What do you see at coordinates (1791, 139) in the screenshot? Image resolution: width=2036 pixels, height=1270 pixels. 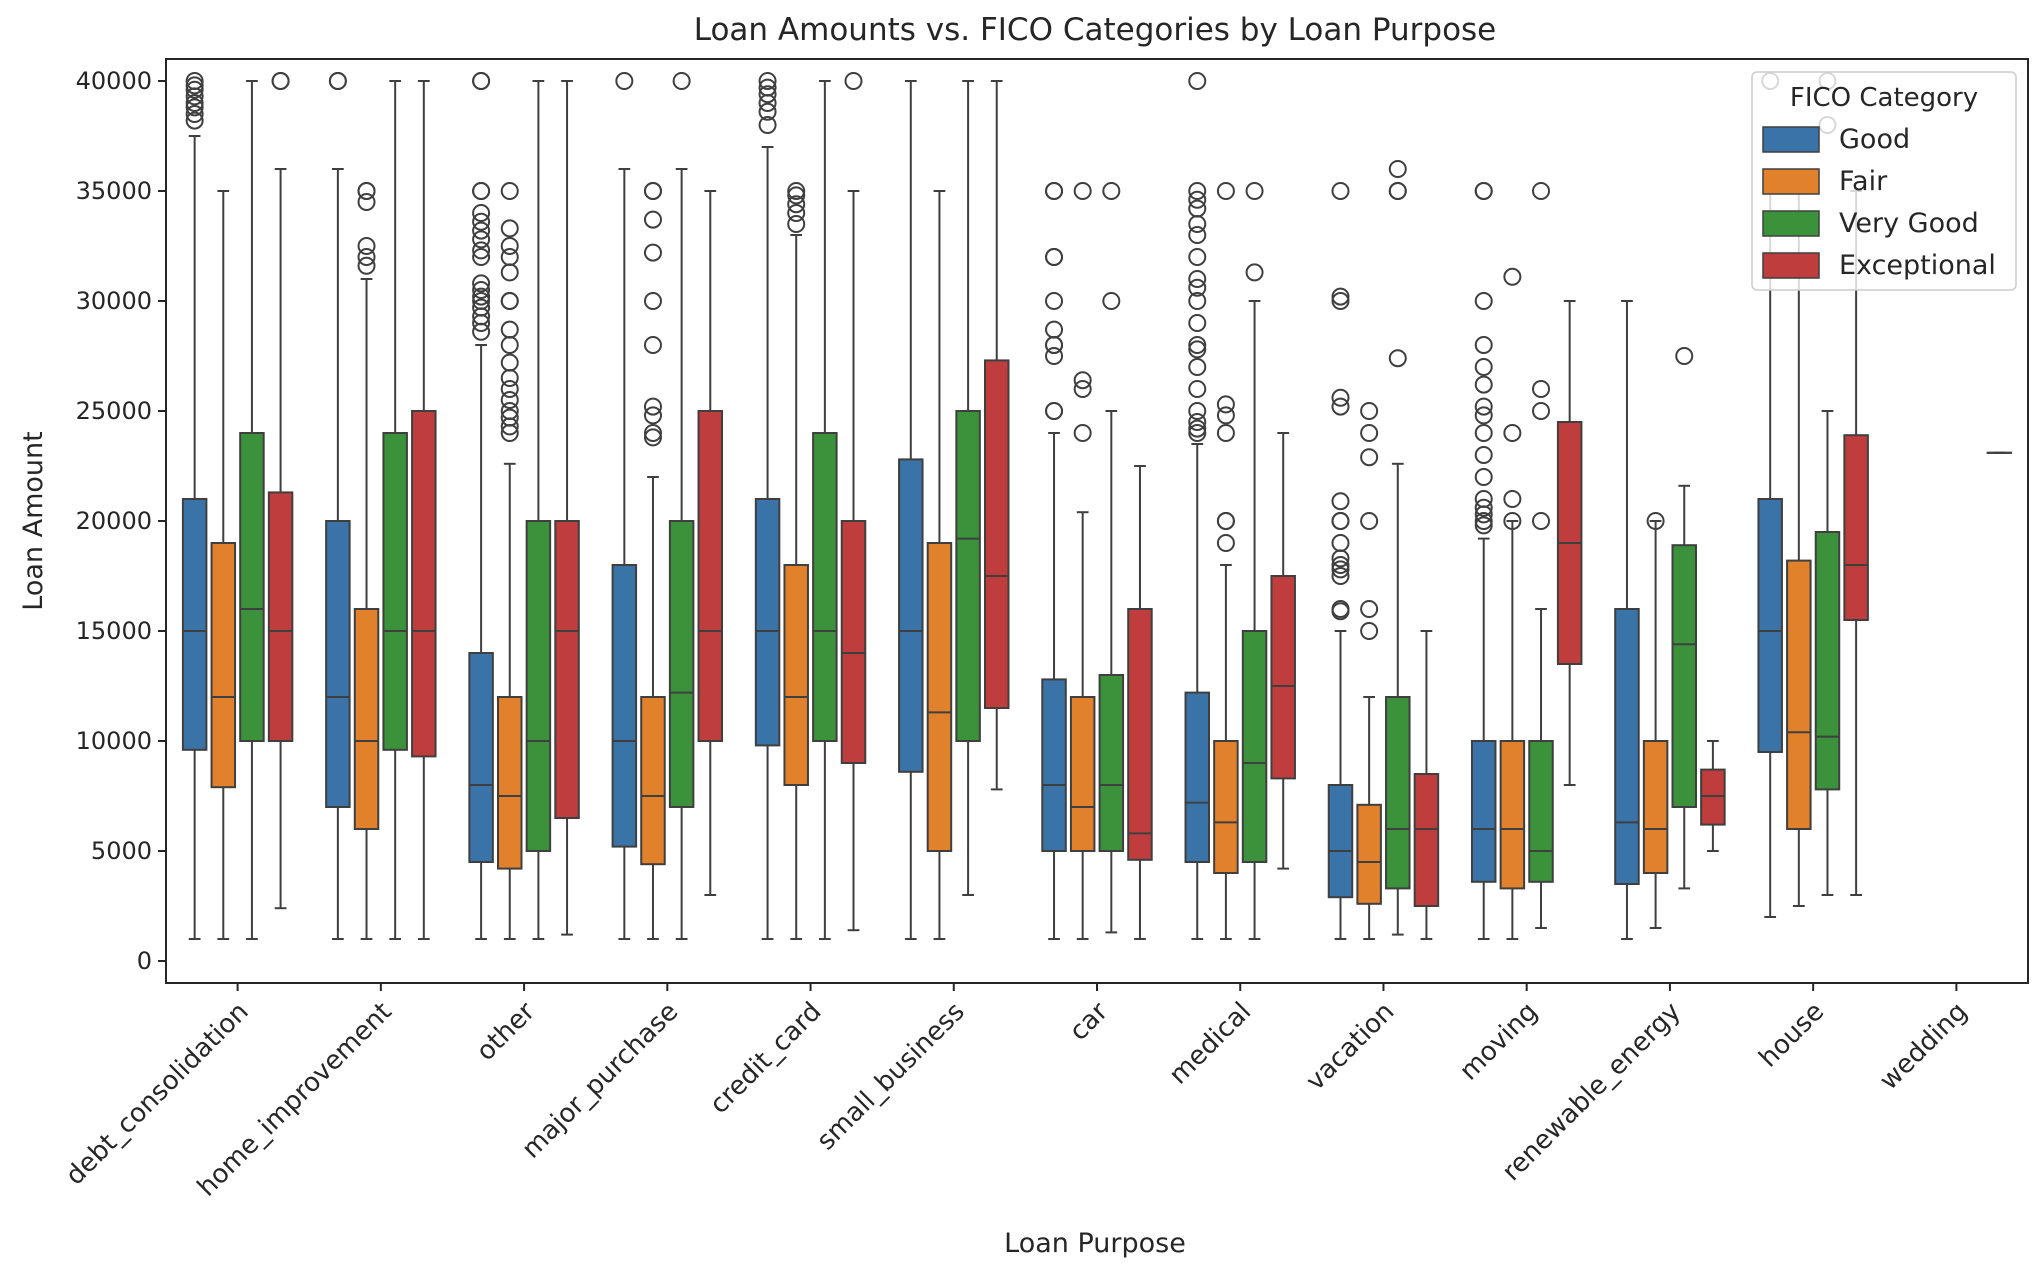 I see `legend-swatch` at bounding box center [1791, 139].